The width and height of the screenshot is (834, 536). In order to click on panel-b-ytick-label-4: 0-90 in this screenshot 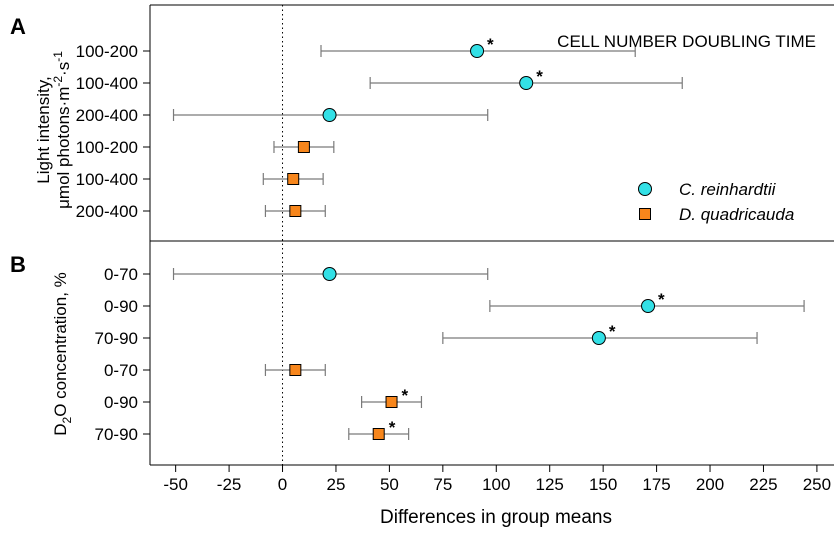, I will do `click(121, 402)`.